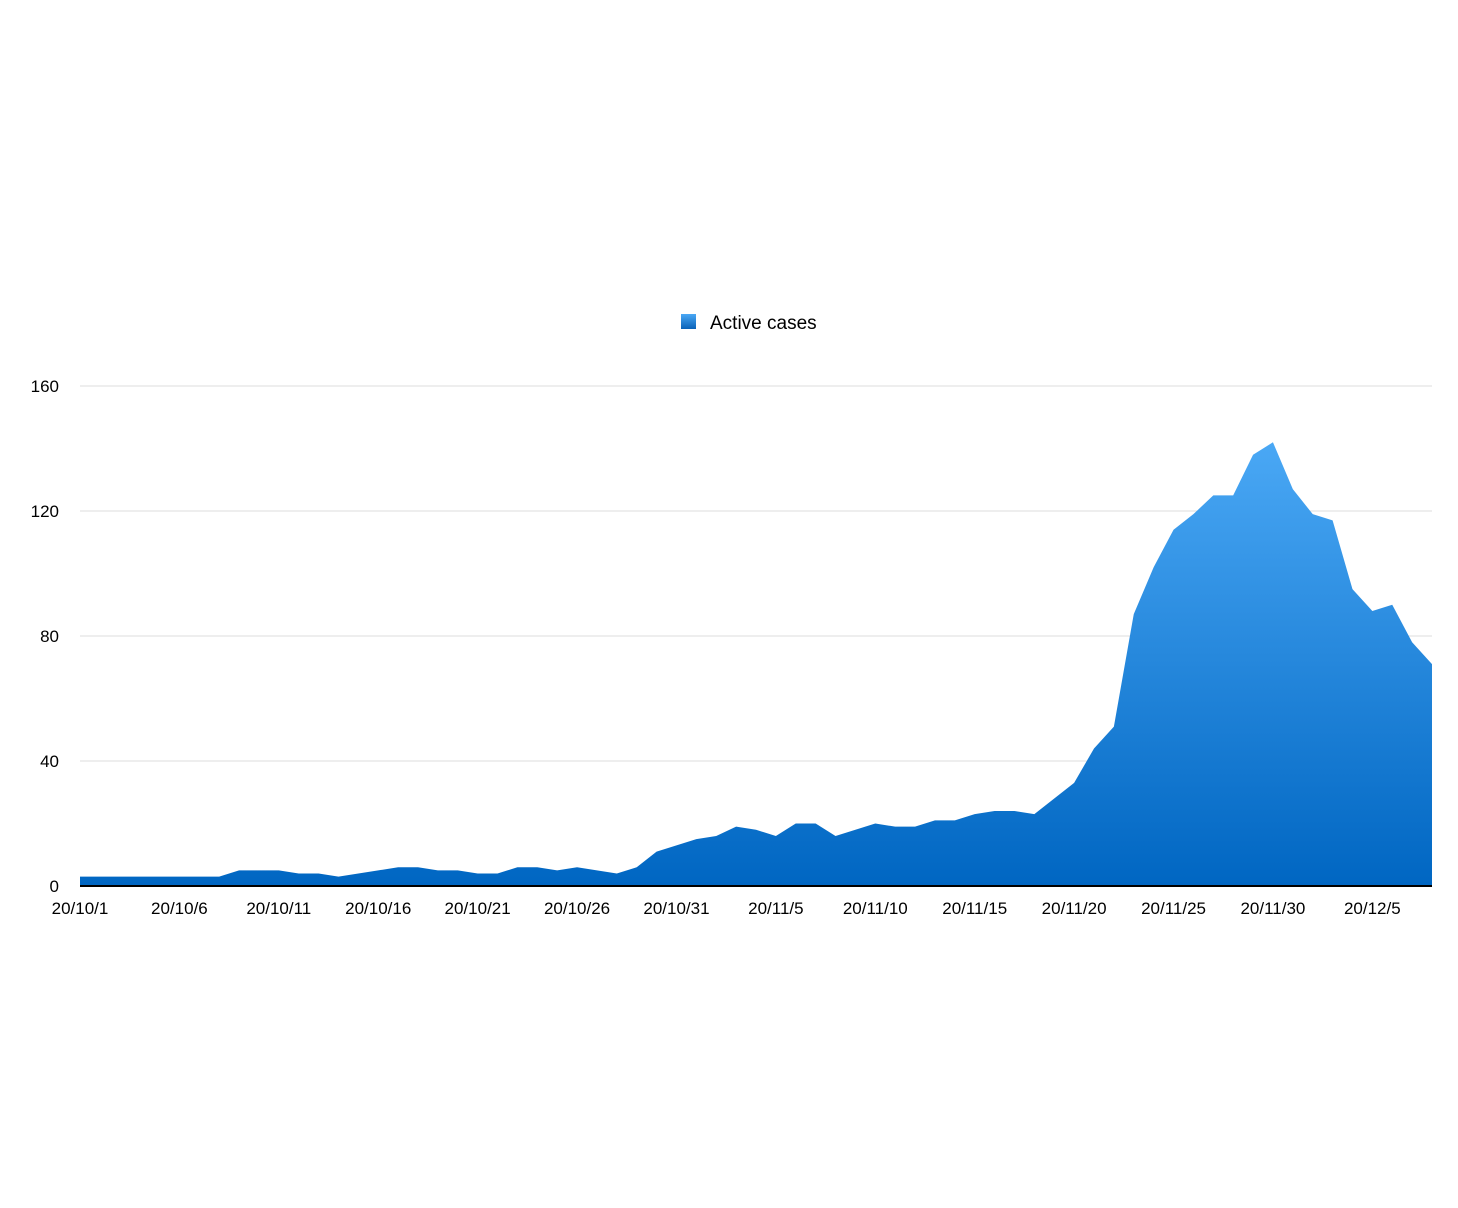 The image size is (1458, 1208). I want to click on x-tick-label: 20/10/31, so click(676, 908).